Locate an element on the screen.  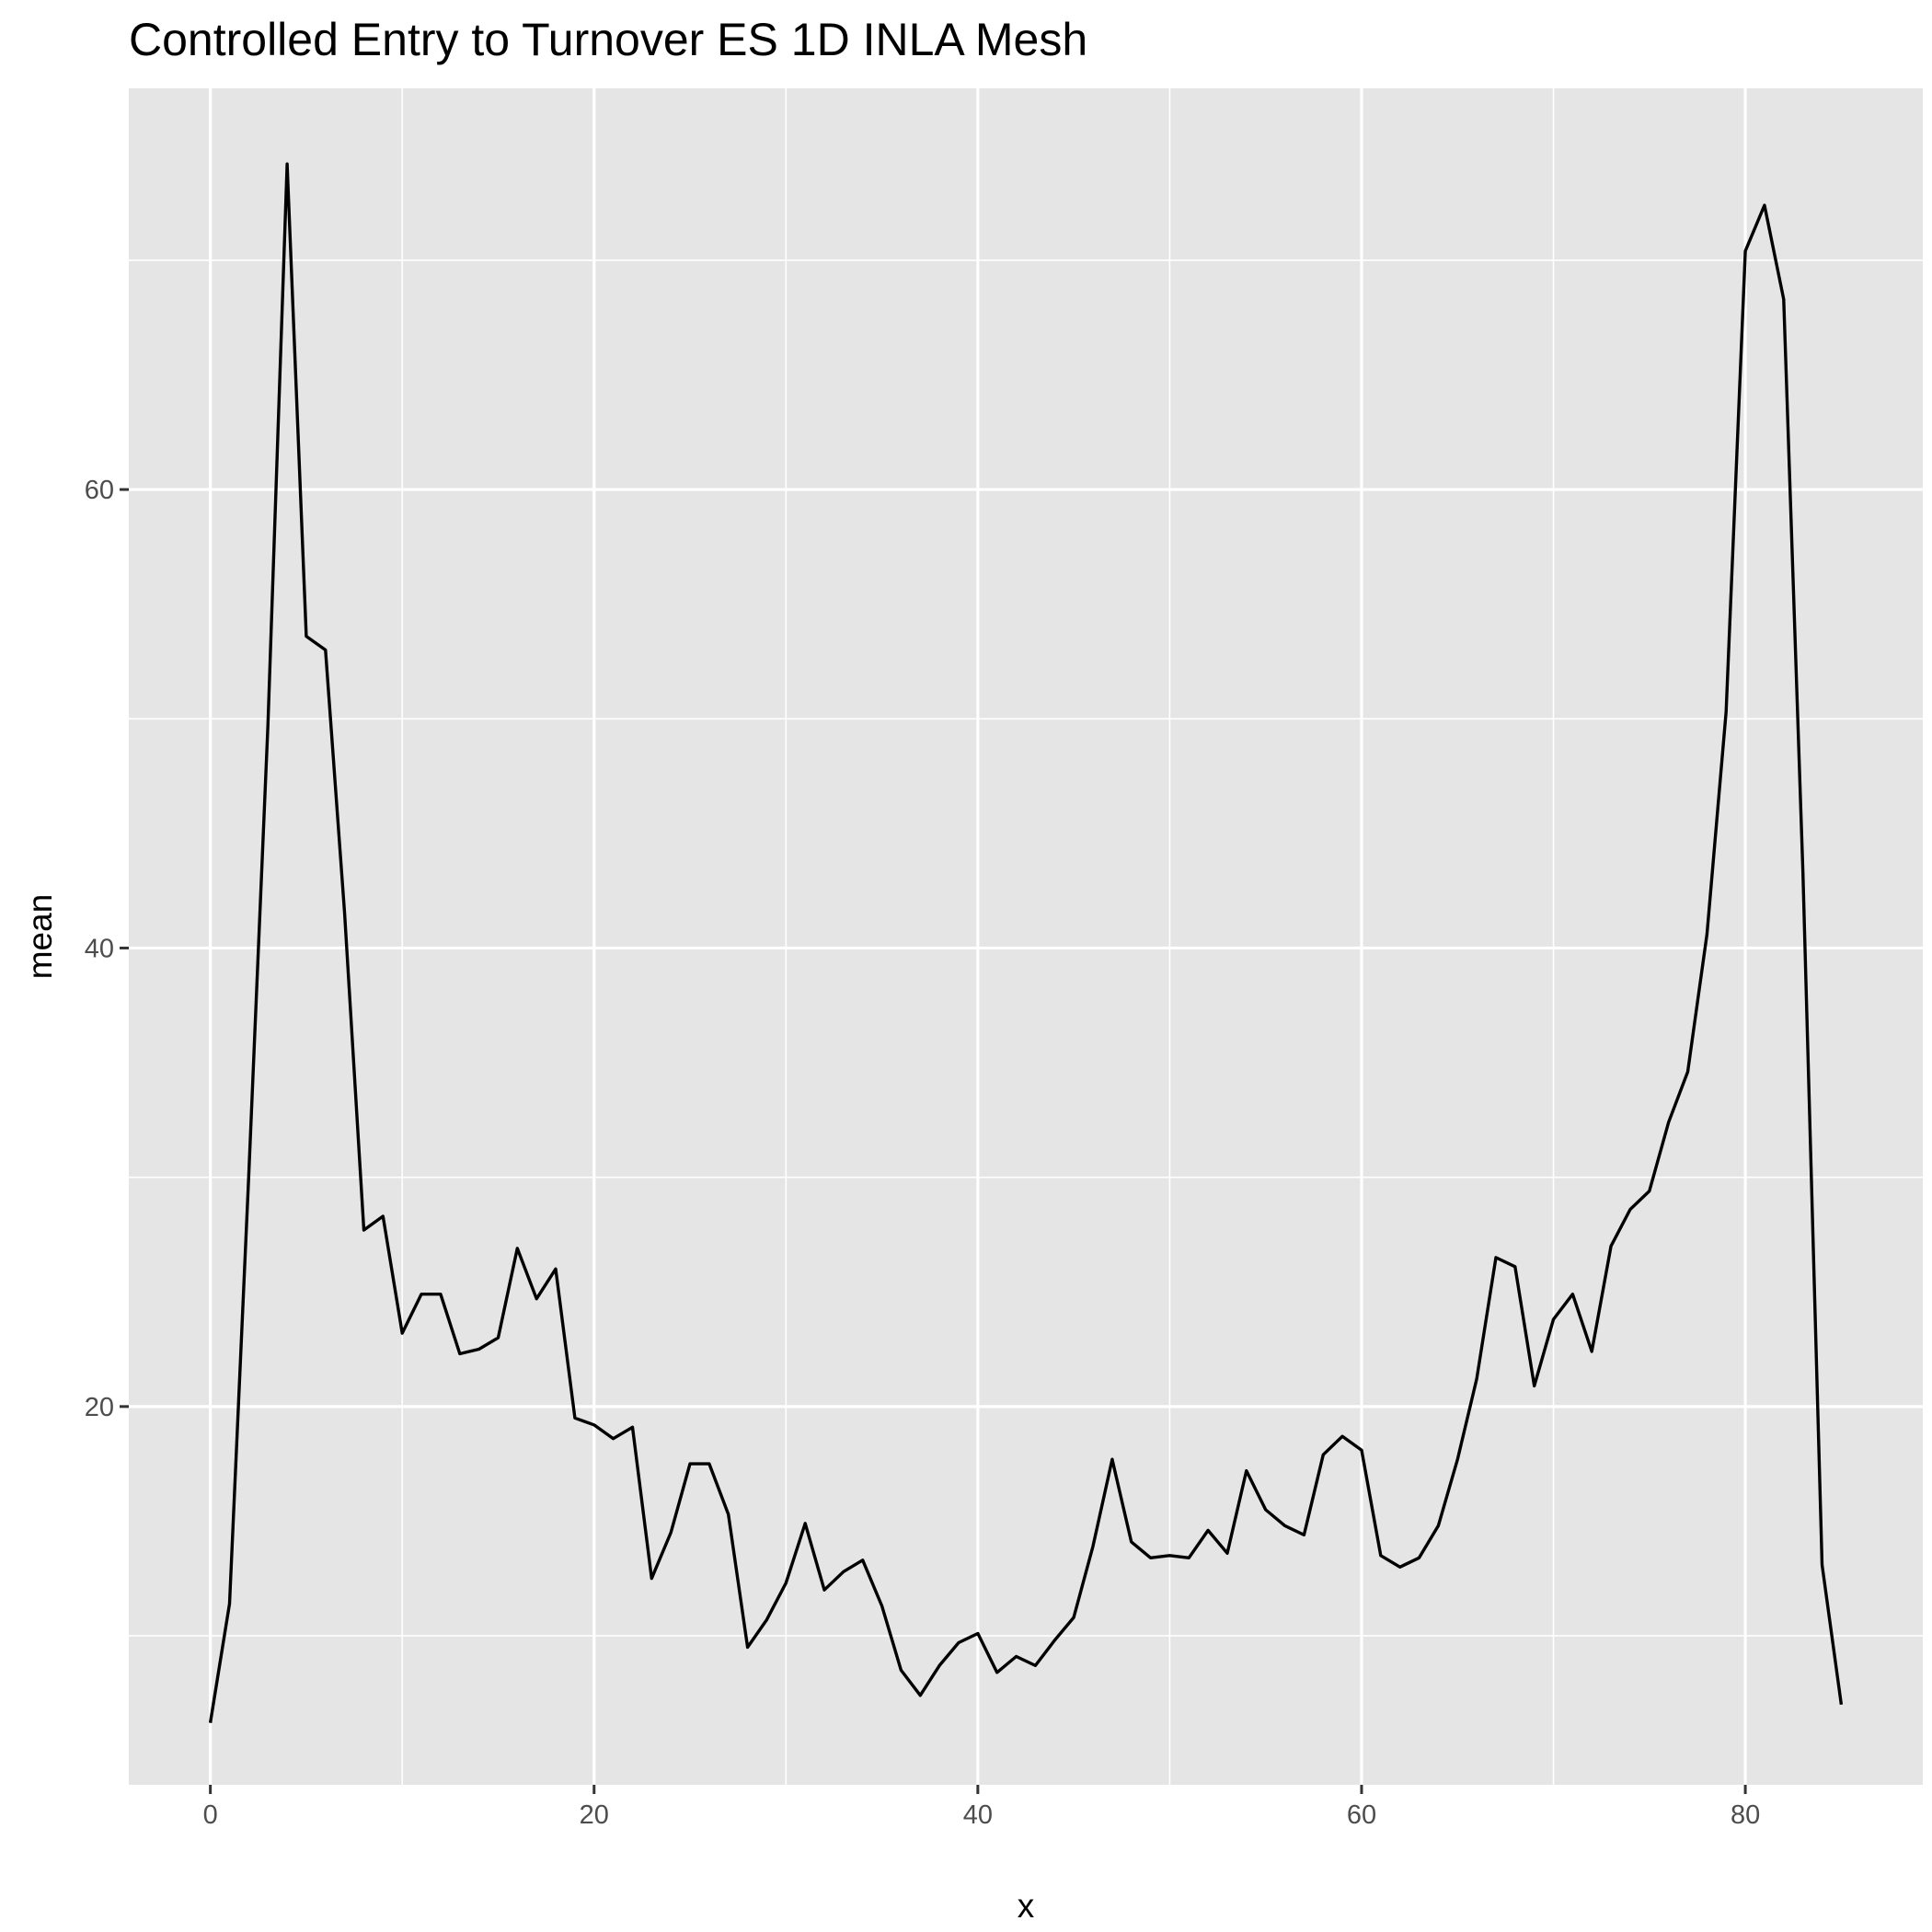
x-axis-title: x is located at coordinates (1026, 1906).